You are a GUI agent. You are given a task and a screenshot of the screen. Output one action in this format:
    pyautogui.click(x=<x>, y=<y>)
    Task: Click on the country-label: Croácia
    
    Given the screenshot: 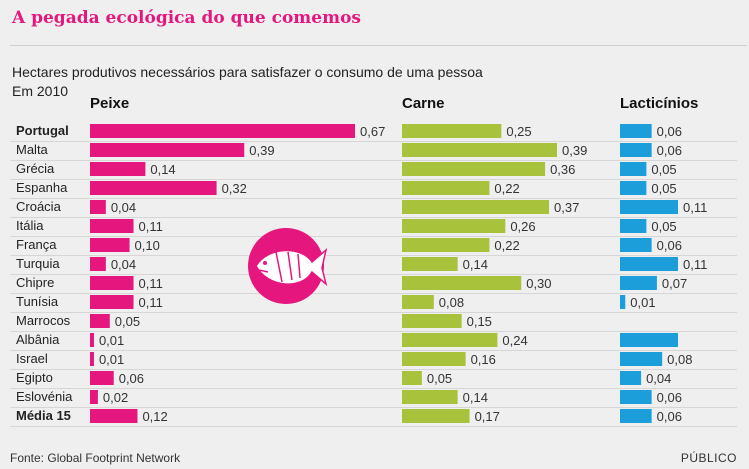 What is the action you would take?
    pyautogui.click(x=38, y=206)
    